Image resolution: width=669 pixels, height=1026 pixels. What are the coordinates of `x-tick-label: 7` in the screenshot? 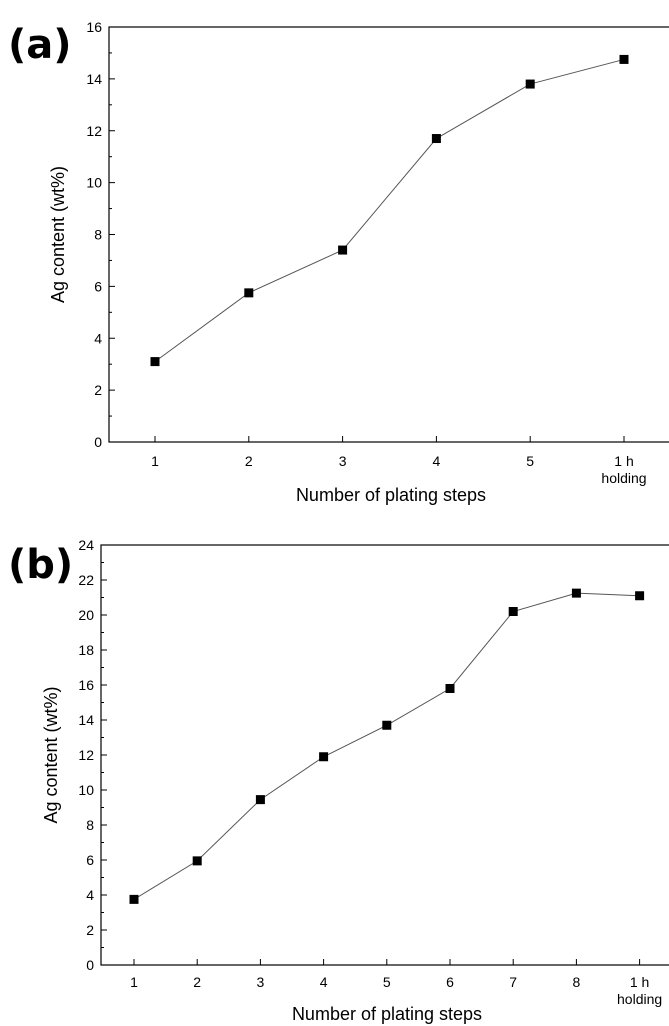 It's located at (513, 982).